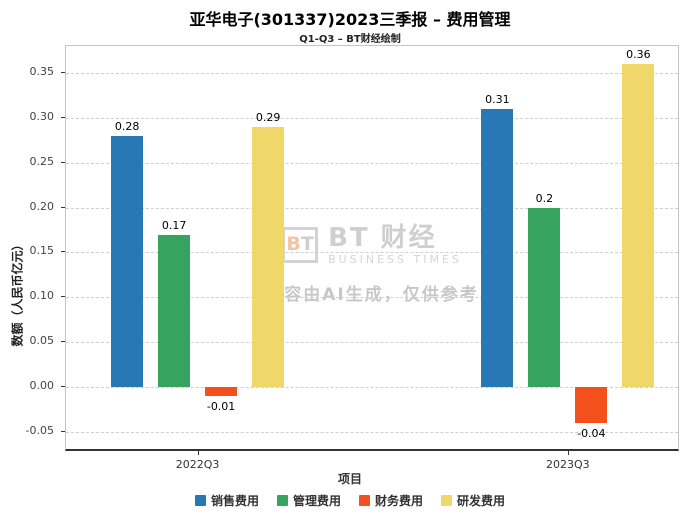 The image size is (700, 524). What do you see at coordinates (382, 238) in the screenshot?
I see `watermark-brand: BT 财经` at bounding box center [382, 238].